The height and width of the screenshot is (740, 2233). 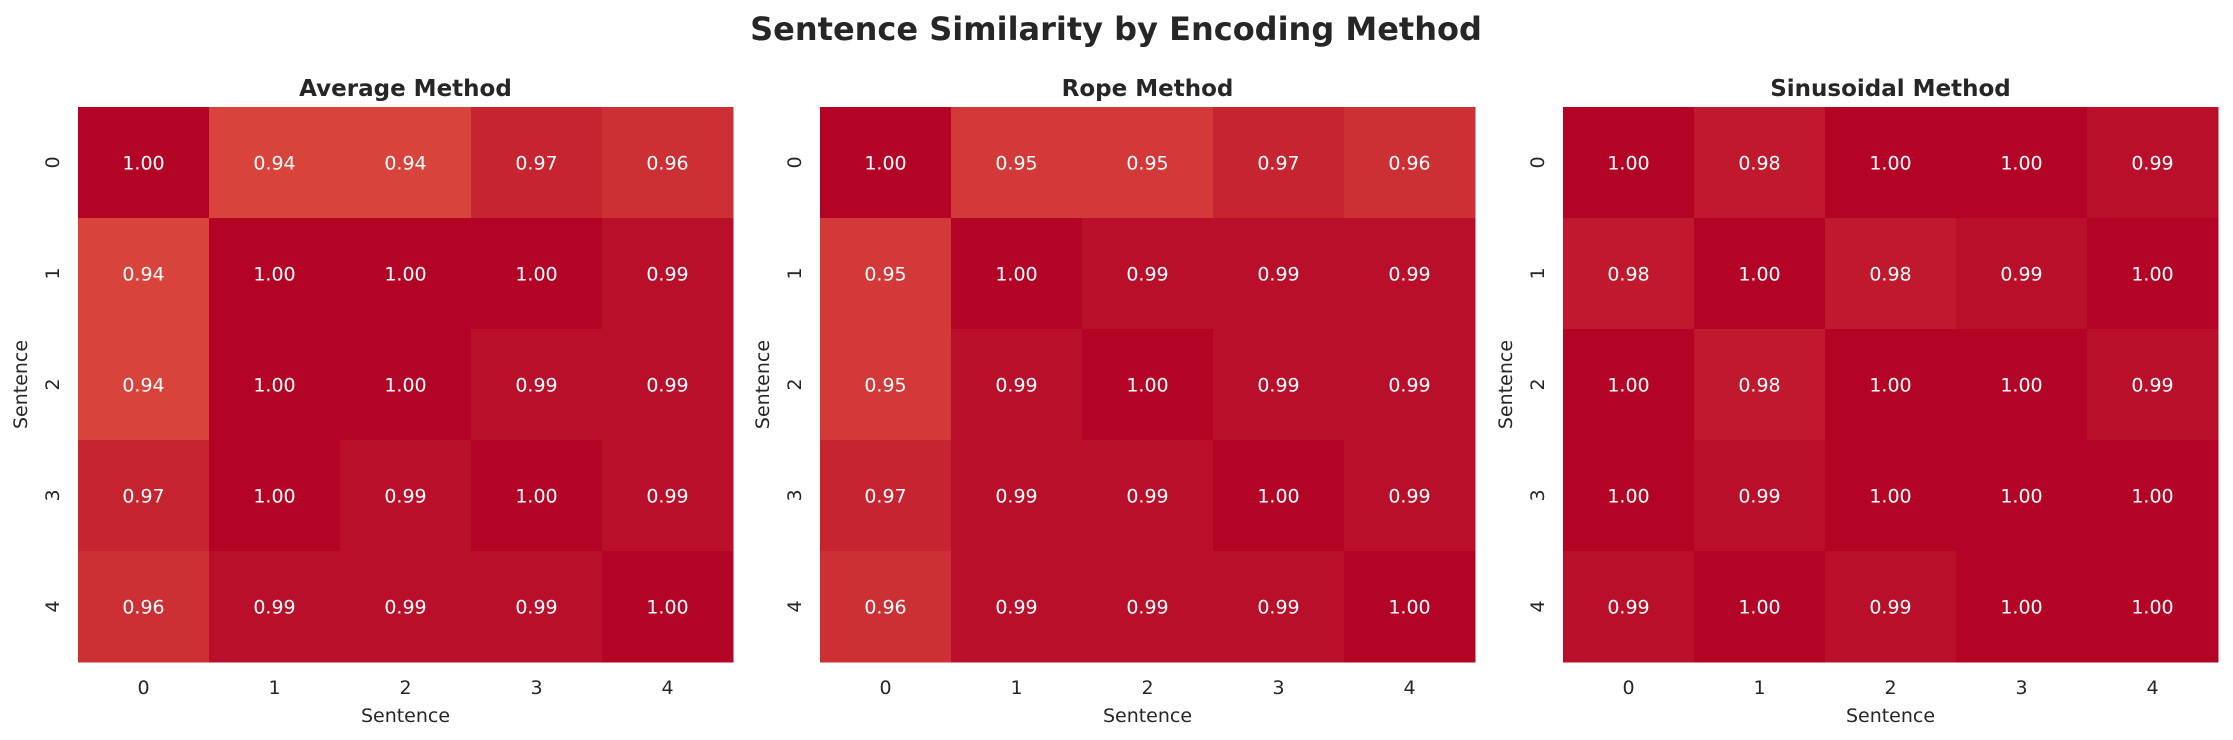 What do you see at coordinates (667, 688) in the screenshot?
I see `x-tick-label: 4` at bounding box center [667, 688].